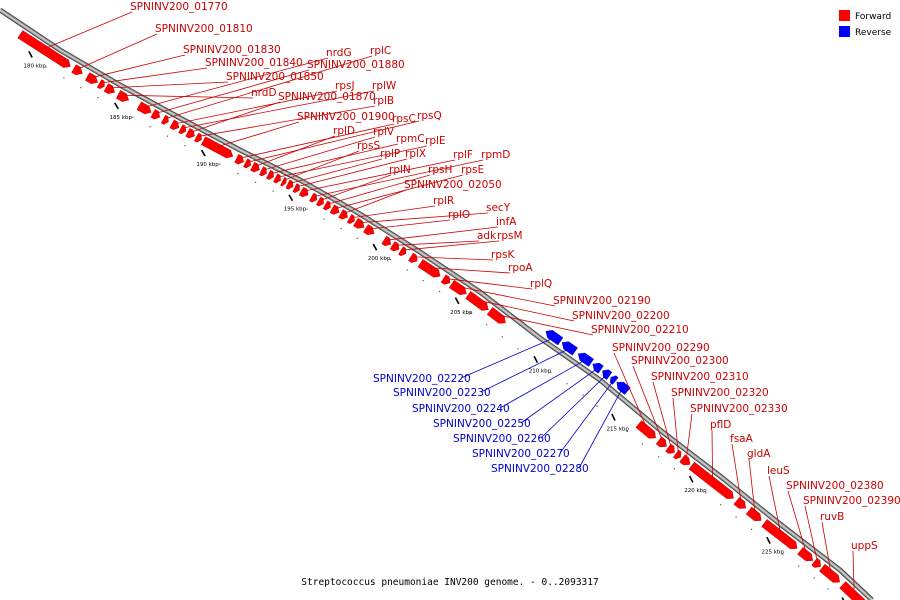 The height and width of the screenshot is (600, 900). I want to click on gene-label: SPNINV200_02300, so click(680, 361).